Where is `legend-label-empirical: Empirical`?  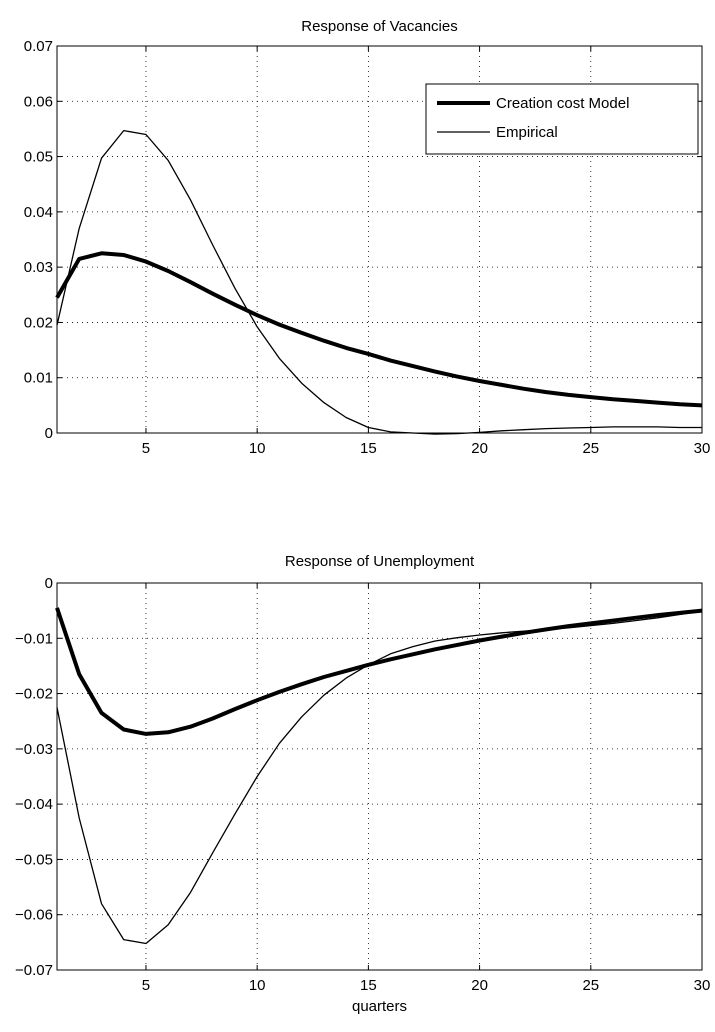
legend-label-empirical: Empirical is located at coordinates (527, 132).